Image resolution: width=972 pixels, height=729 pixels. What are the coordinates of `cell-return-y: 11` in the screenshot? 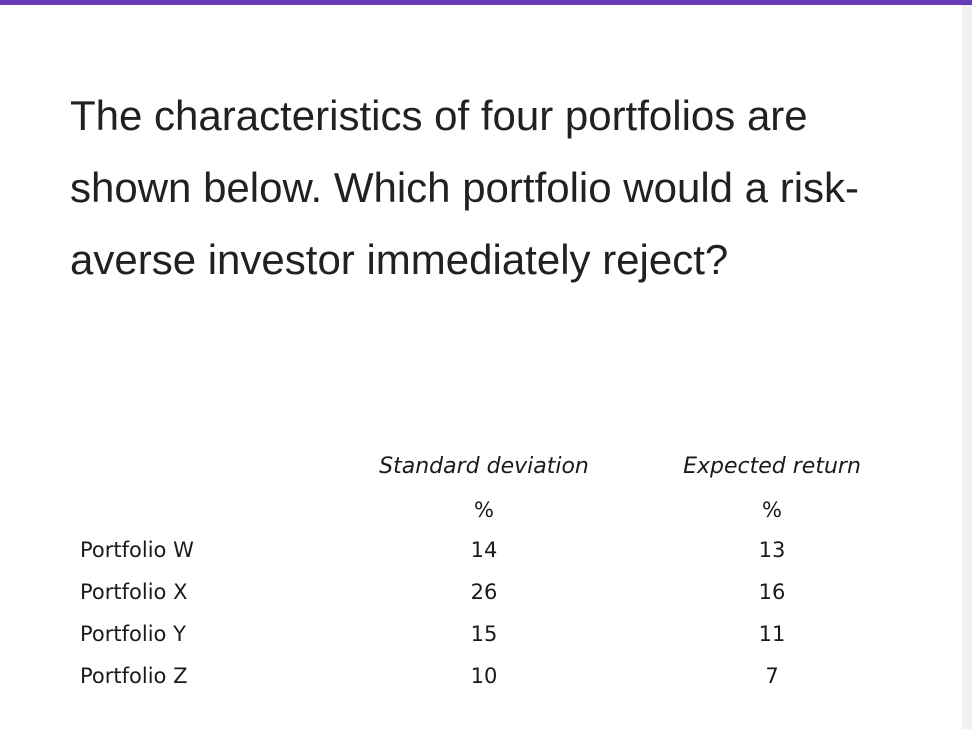 It's located at (772, 634).